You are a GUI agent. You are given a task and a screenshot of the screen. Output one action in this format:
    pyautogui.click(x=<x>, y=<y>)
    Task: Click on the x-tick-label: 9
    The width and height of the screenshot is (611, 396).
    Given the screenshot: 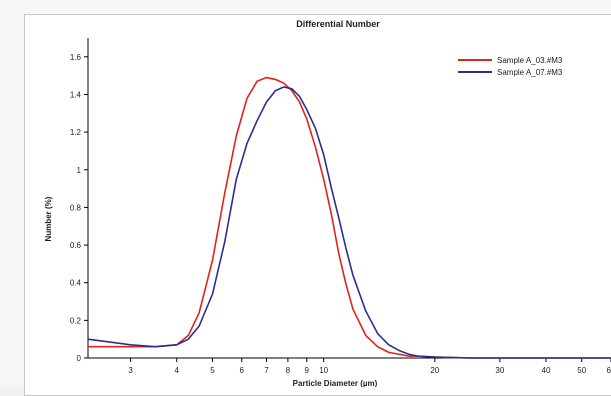 What is the action you would take?
    pyautogui.click(x=307, y=370)
    